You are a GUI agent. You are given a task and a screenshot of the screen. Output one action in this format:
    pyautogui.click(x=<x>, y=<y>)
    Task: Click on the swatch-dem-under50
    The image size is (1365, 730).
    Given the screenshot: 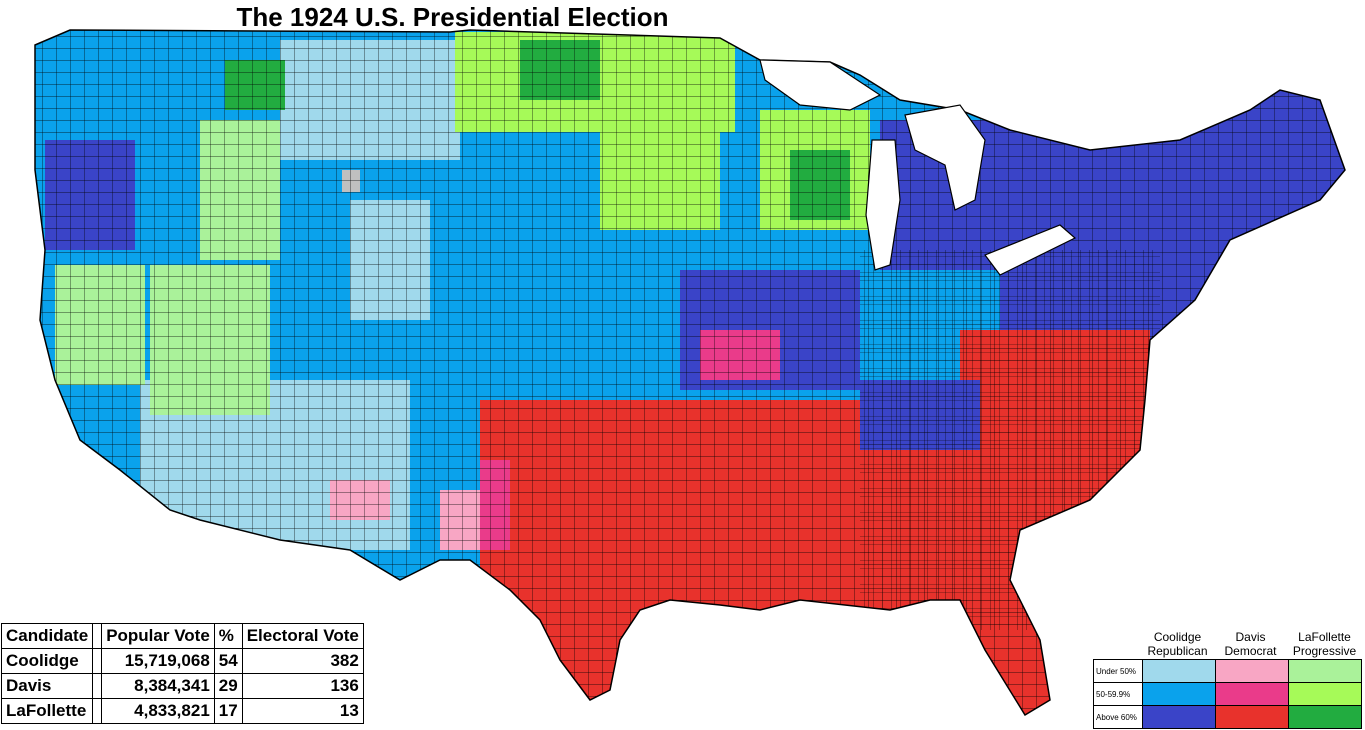 What is the action you would take?
    pyautogui.click(x=1252, y=671)
    